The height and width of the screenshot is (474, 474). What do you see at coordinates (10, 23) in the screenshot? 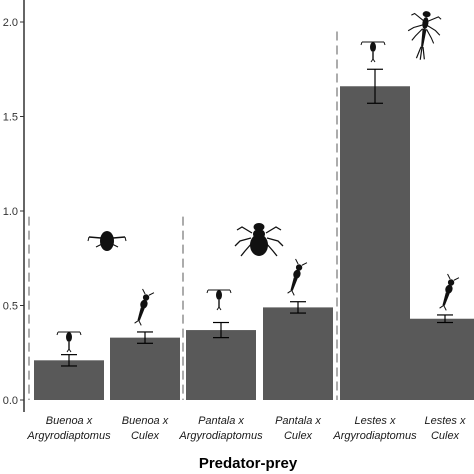
I see `y-tick-label: 2.0` at bounding box center [10, 23].